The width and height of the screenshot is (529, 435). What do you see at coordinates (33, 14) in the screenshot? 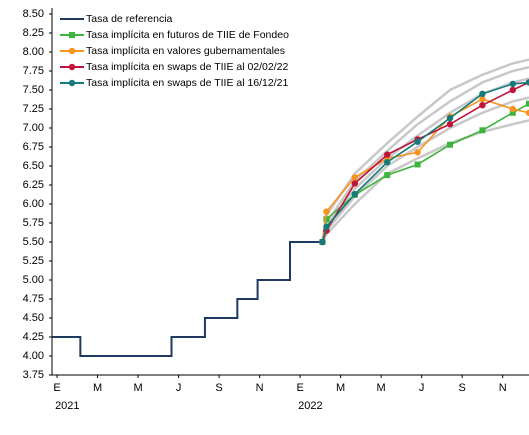
I see `y-tick-label: 8.50` at bounding box center [33, 14].